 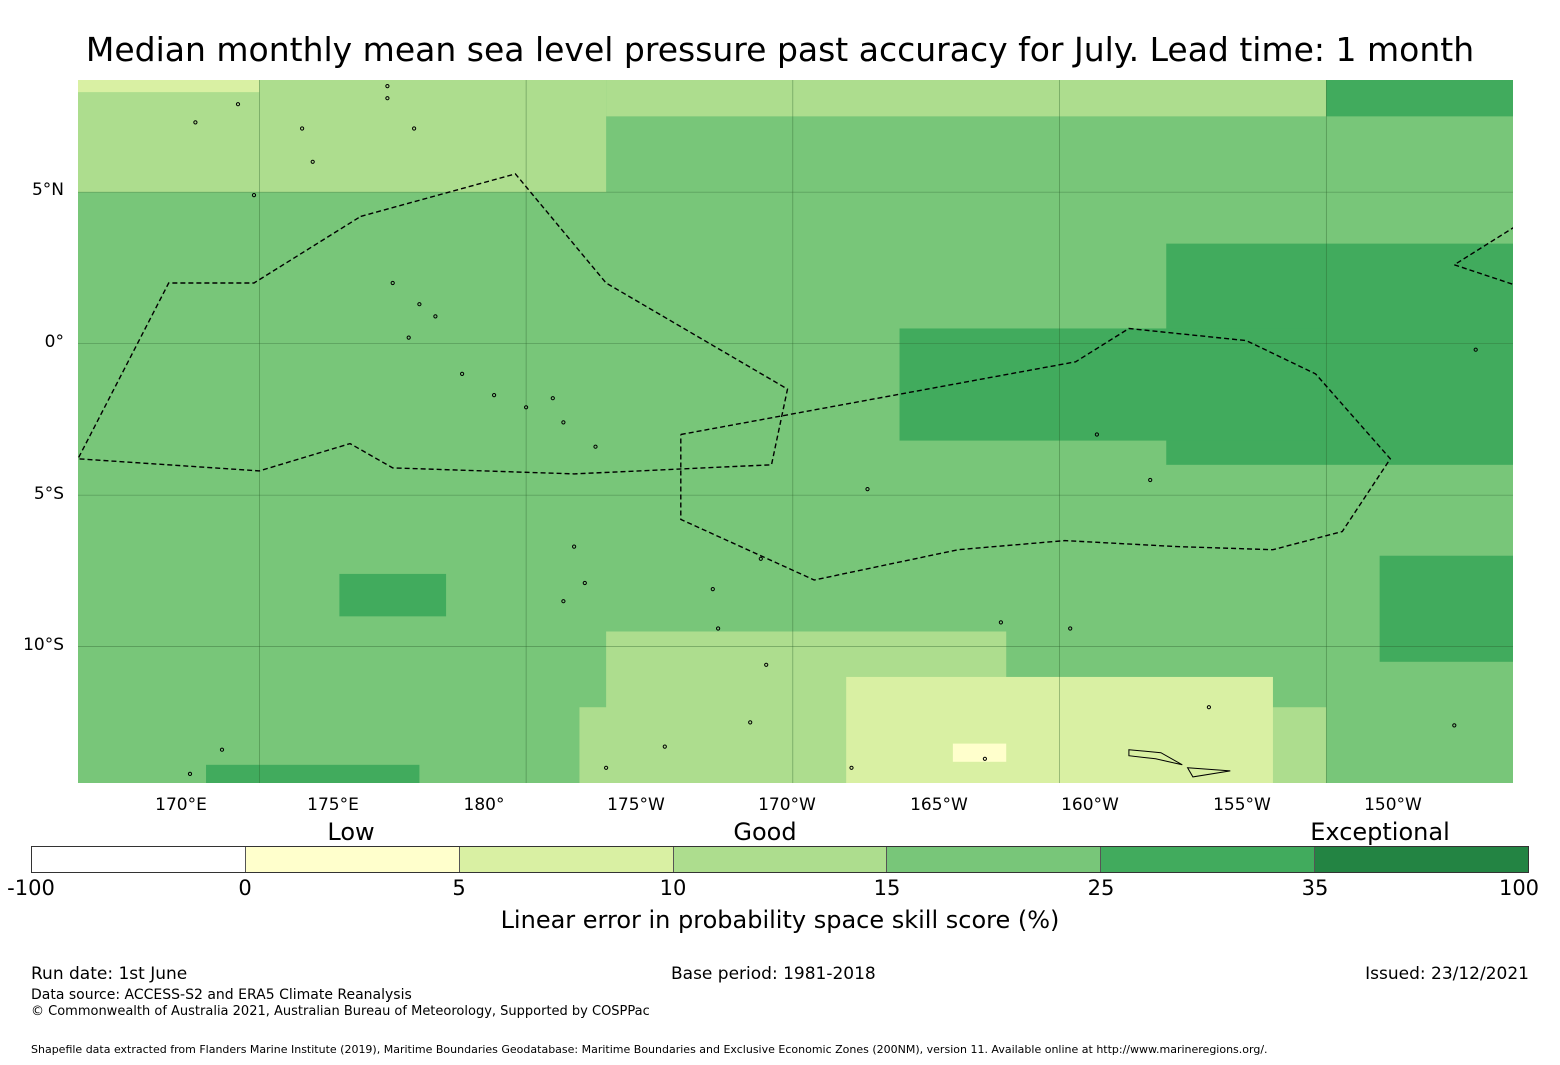 I want to click on lon-label-160w: 160°W, so click(x=1090, y=805).